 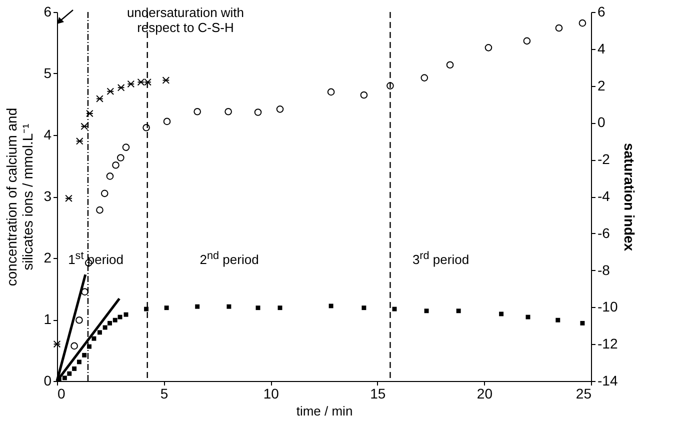 What do you see at coordinates (608, 306) in the screenshot?
I see `y2-tick-label: -10` at bounding box center [608, 306].